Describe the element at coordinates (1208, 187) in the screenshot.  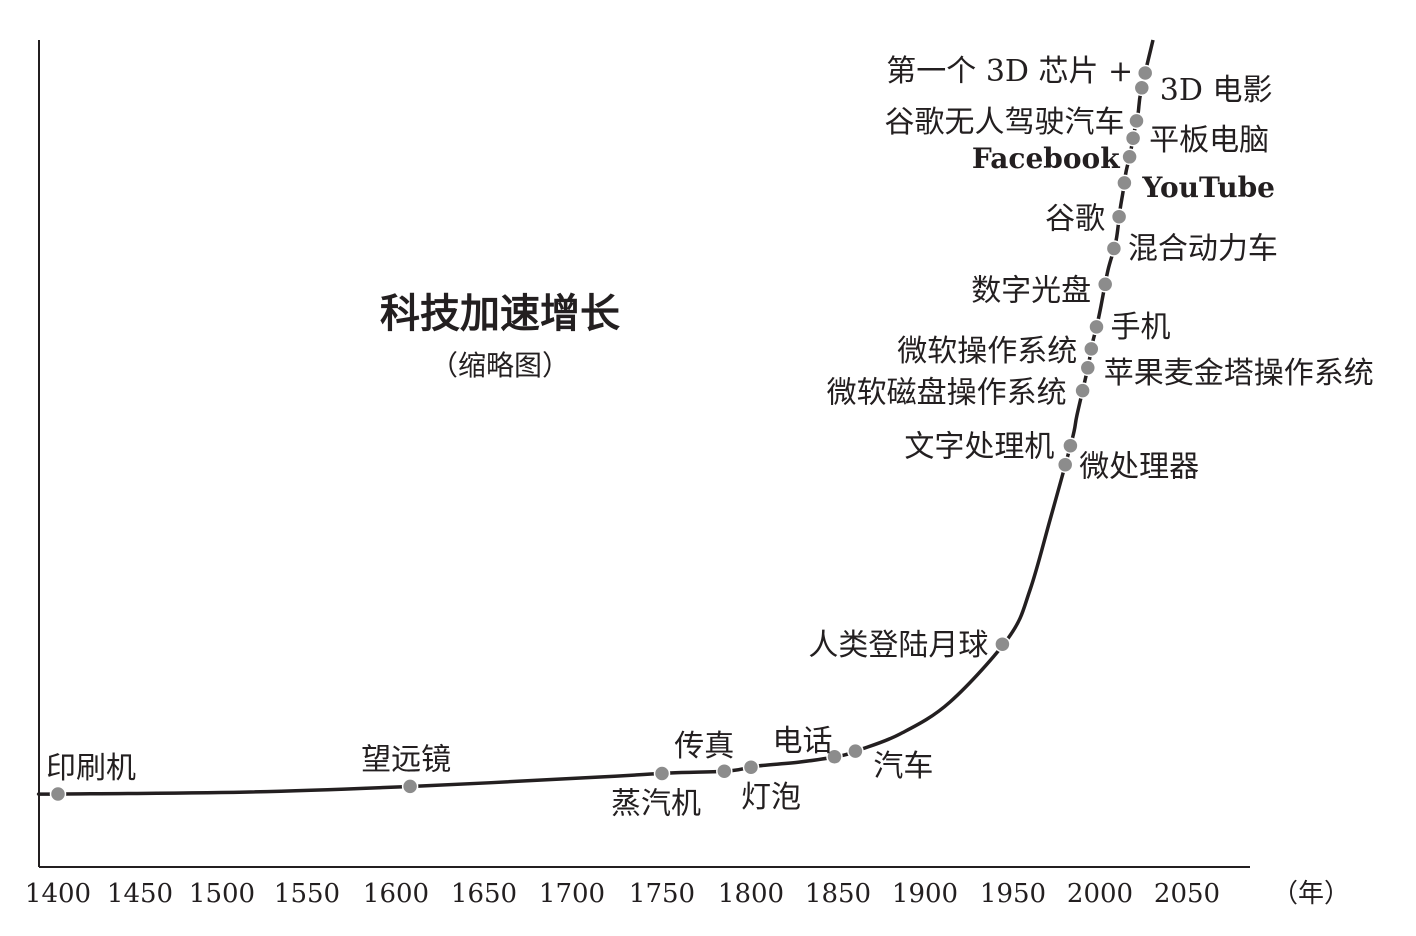
I see `event-label: YouTube` at that location.